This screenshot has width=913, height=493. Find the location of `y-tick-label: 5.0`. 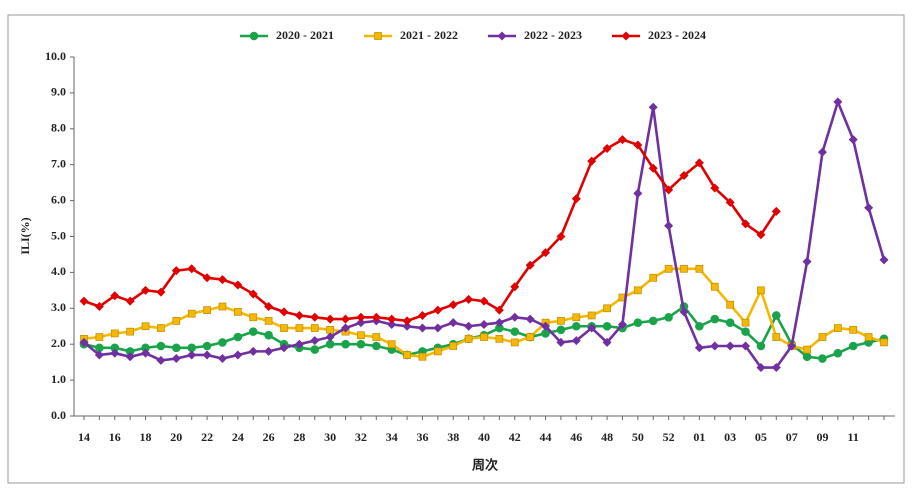

y-tick-label: 5.0 is located at coordinates (58, 235).